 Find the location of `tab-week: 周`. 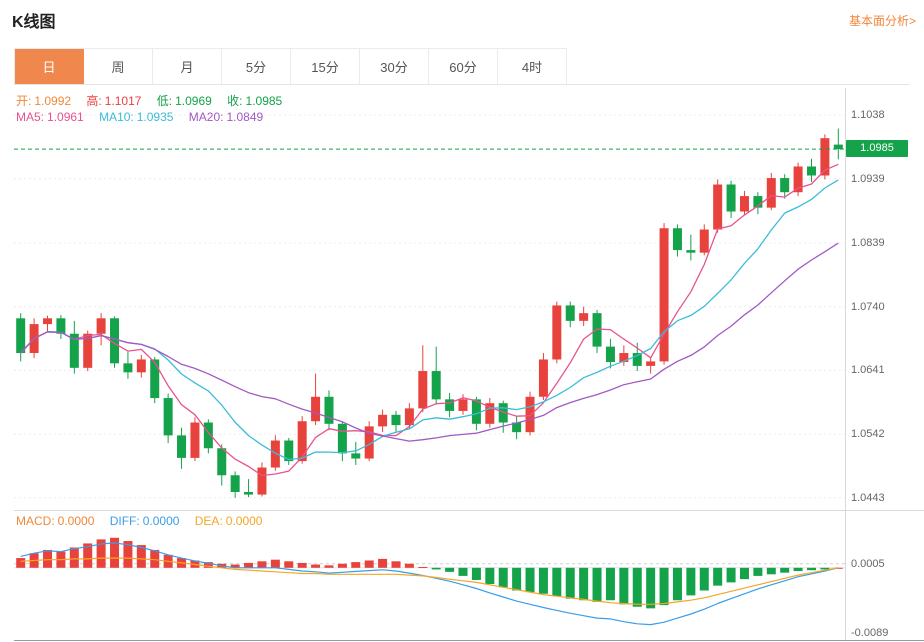

tab-week: 周 is located at coordinates (118, 66).